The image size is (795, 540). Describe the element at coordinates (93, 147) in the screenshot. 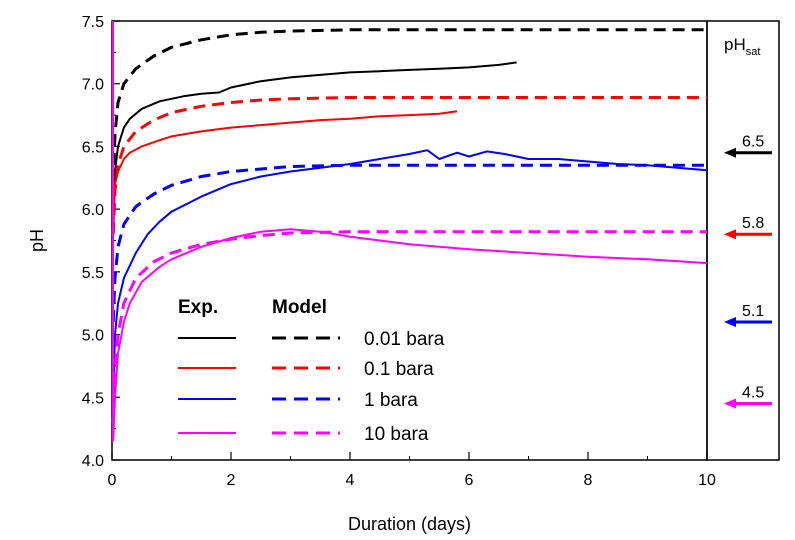

I see `y-tick-label: 6.5` at that location.